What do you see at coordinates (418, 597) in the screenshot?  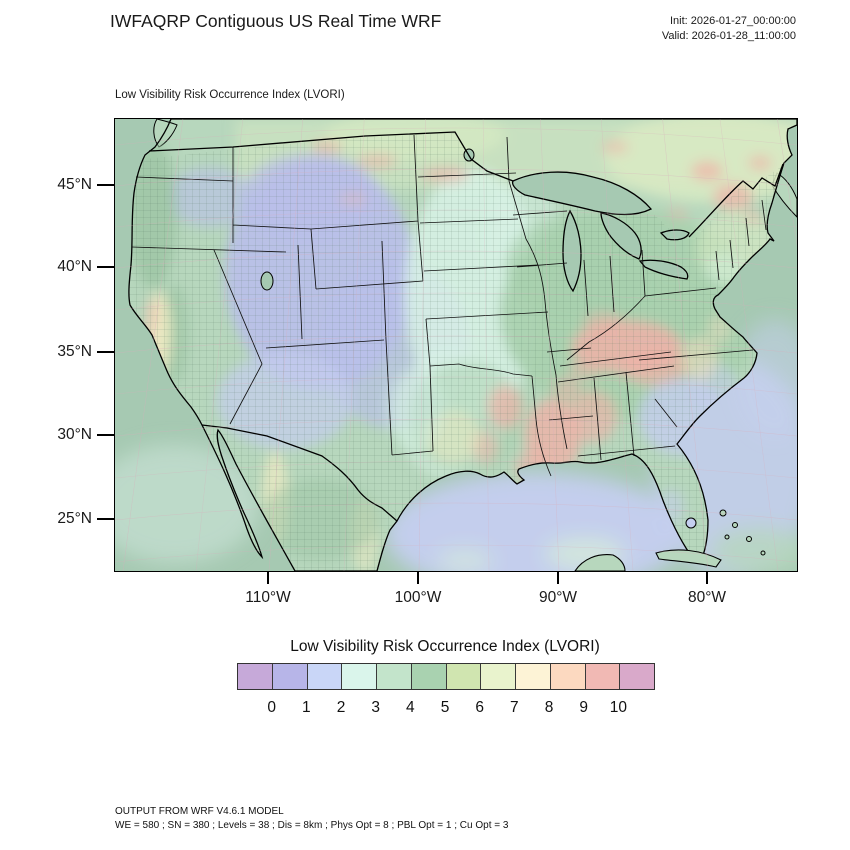 I see `lon-tick-label: 100°W` at bounding box center [418, 597].